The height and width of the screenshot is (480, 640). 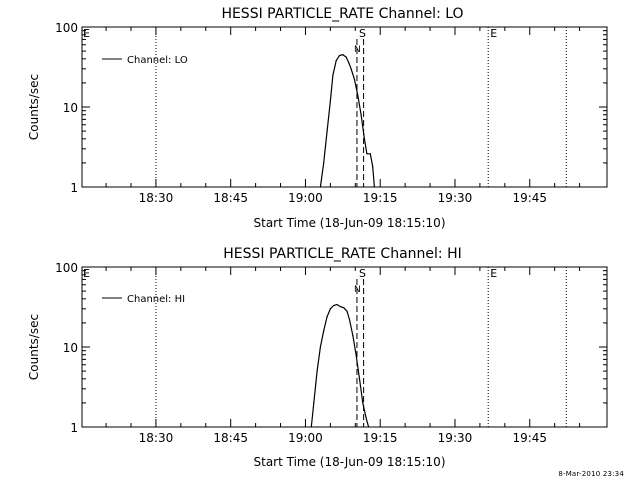 I want to click on series-line-channello, so click(x=347, y=121).